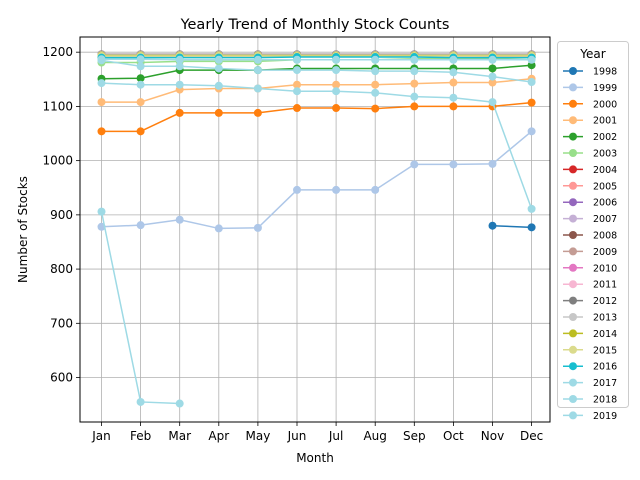 The image size is (640, 480). I want to click on legend-item-1998: 1998, so click(590, 72).